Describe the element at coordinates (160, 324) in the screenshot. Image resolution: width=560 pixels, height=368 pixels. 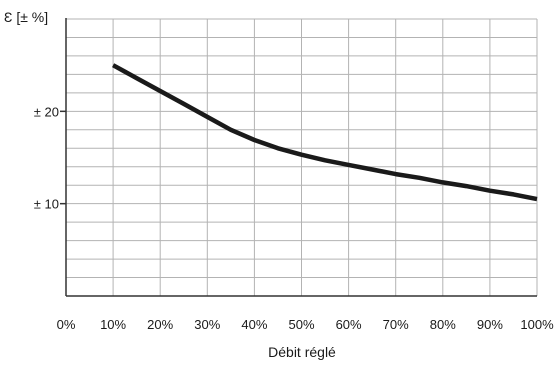
I see `x-tick-label: 20%` at that location.